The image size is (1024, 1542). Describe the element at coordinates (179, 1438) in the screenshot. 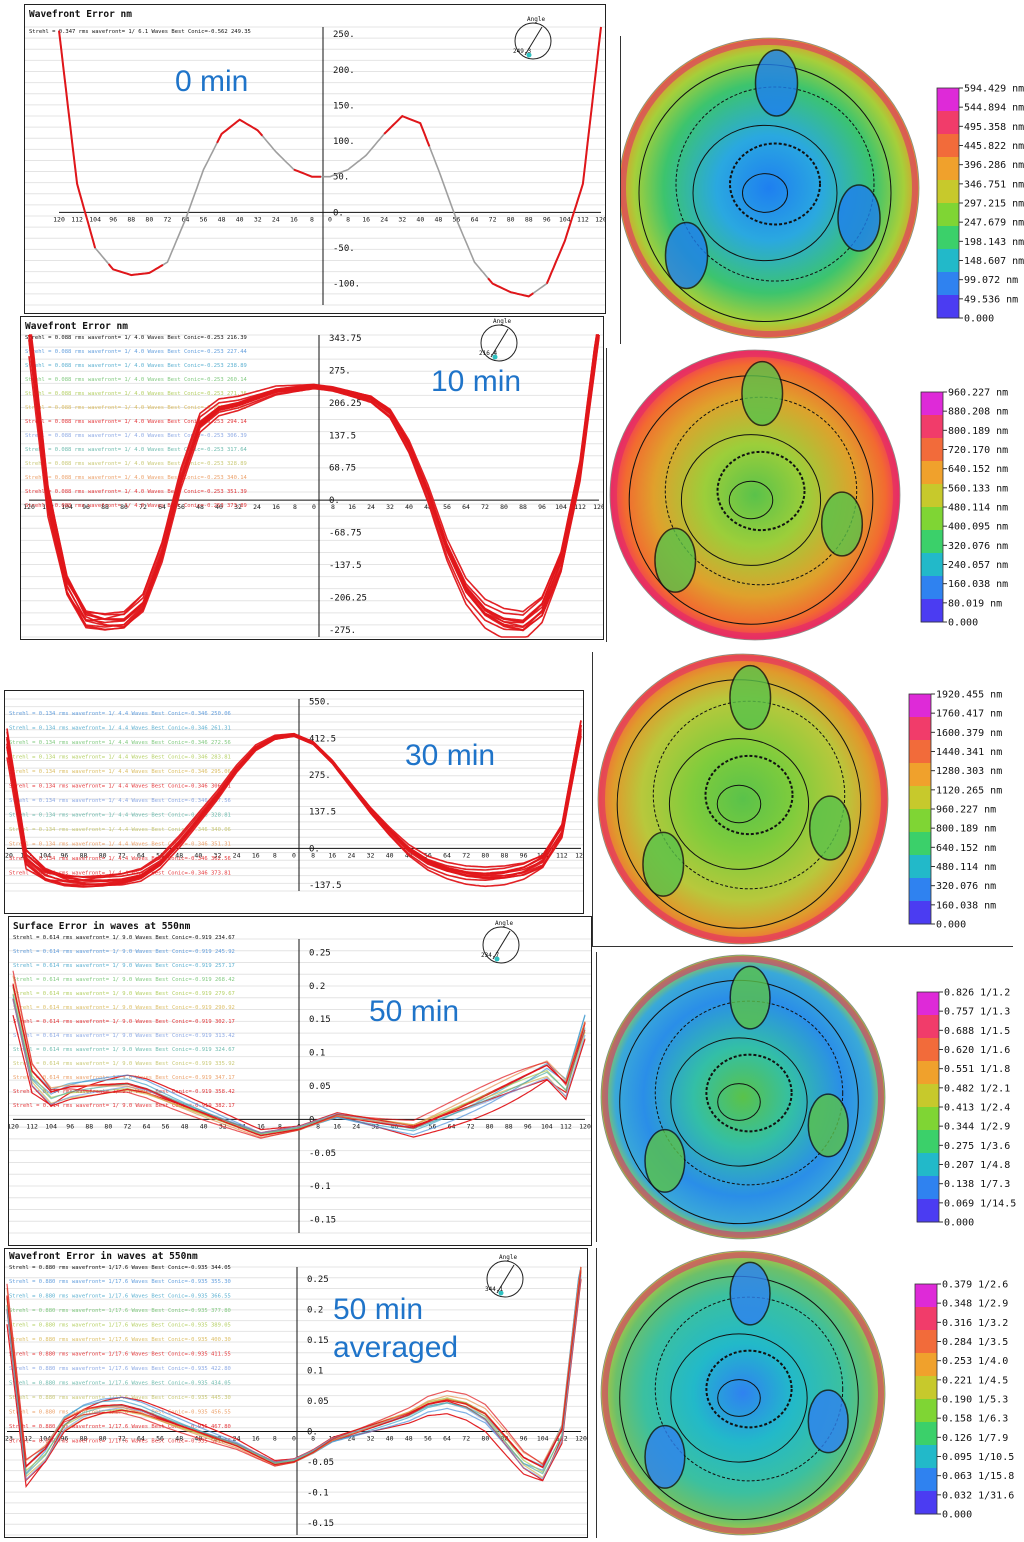

I see `x-tick-label: 48` at that location.